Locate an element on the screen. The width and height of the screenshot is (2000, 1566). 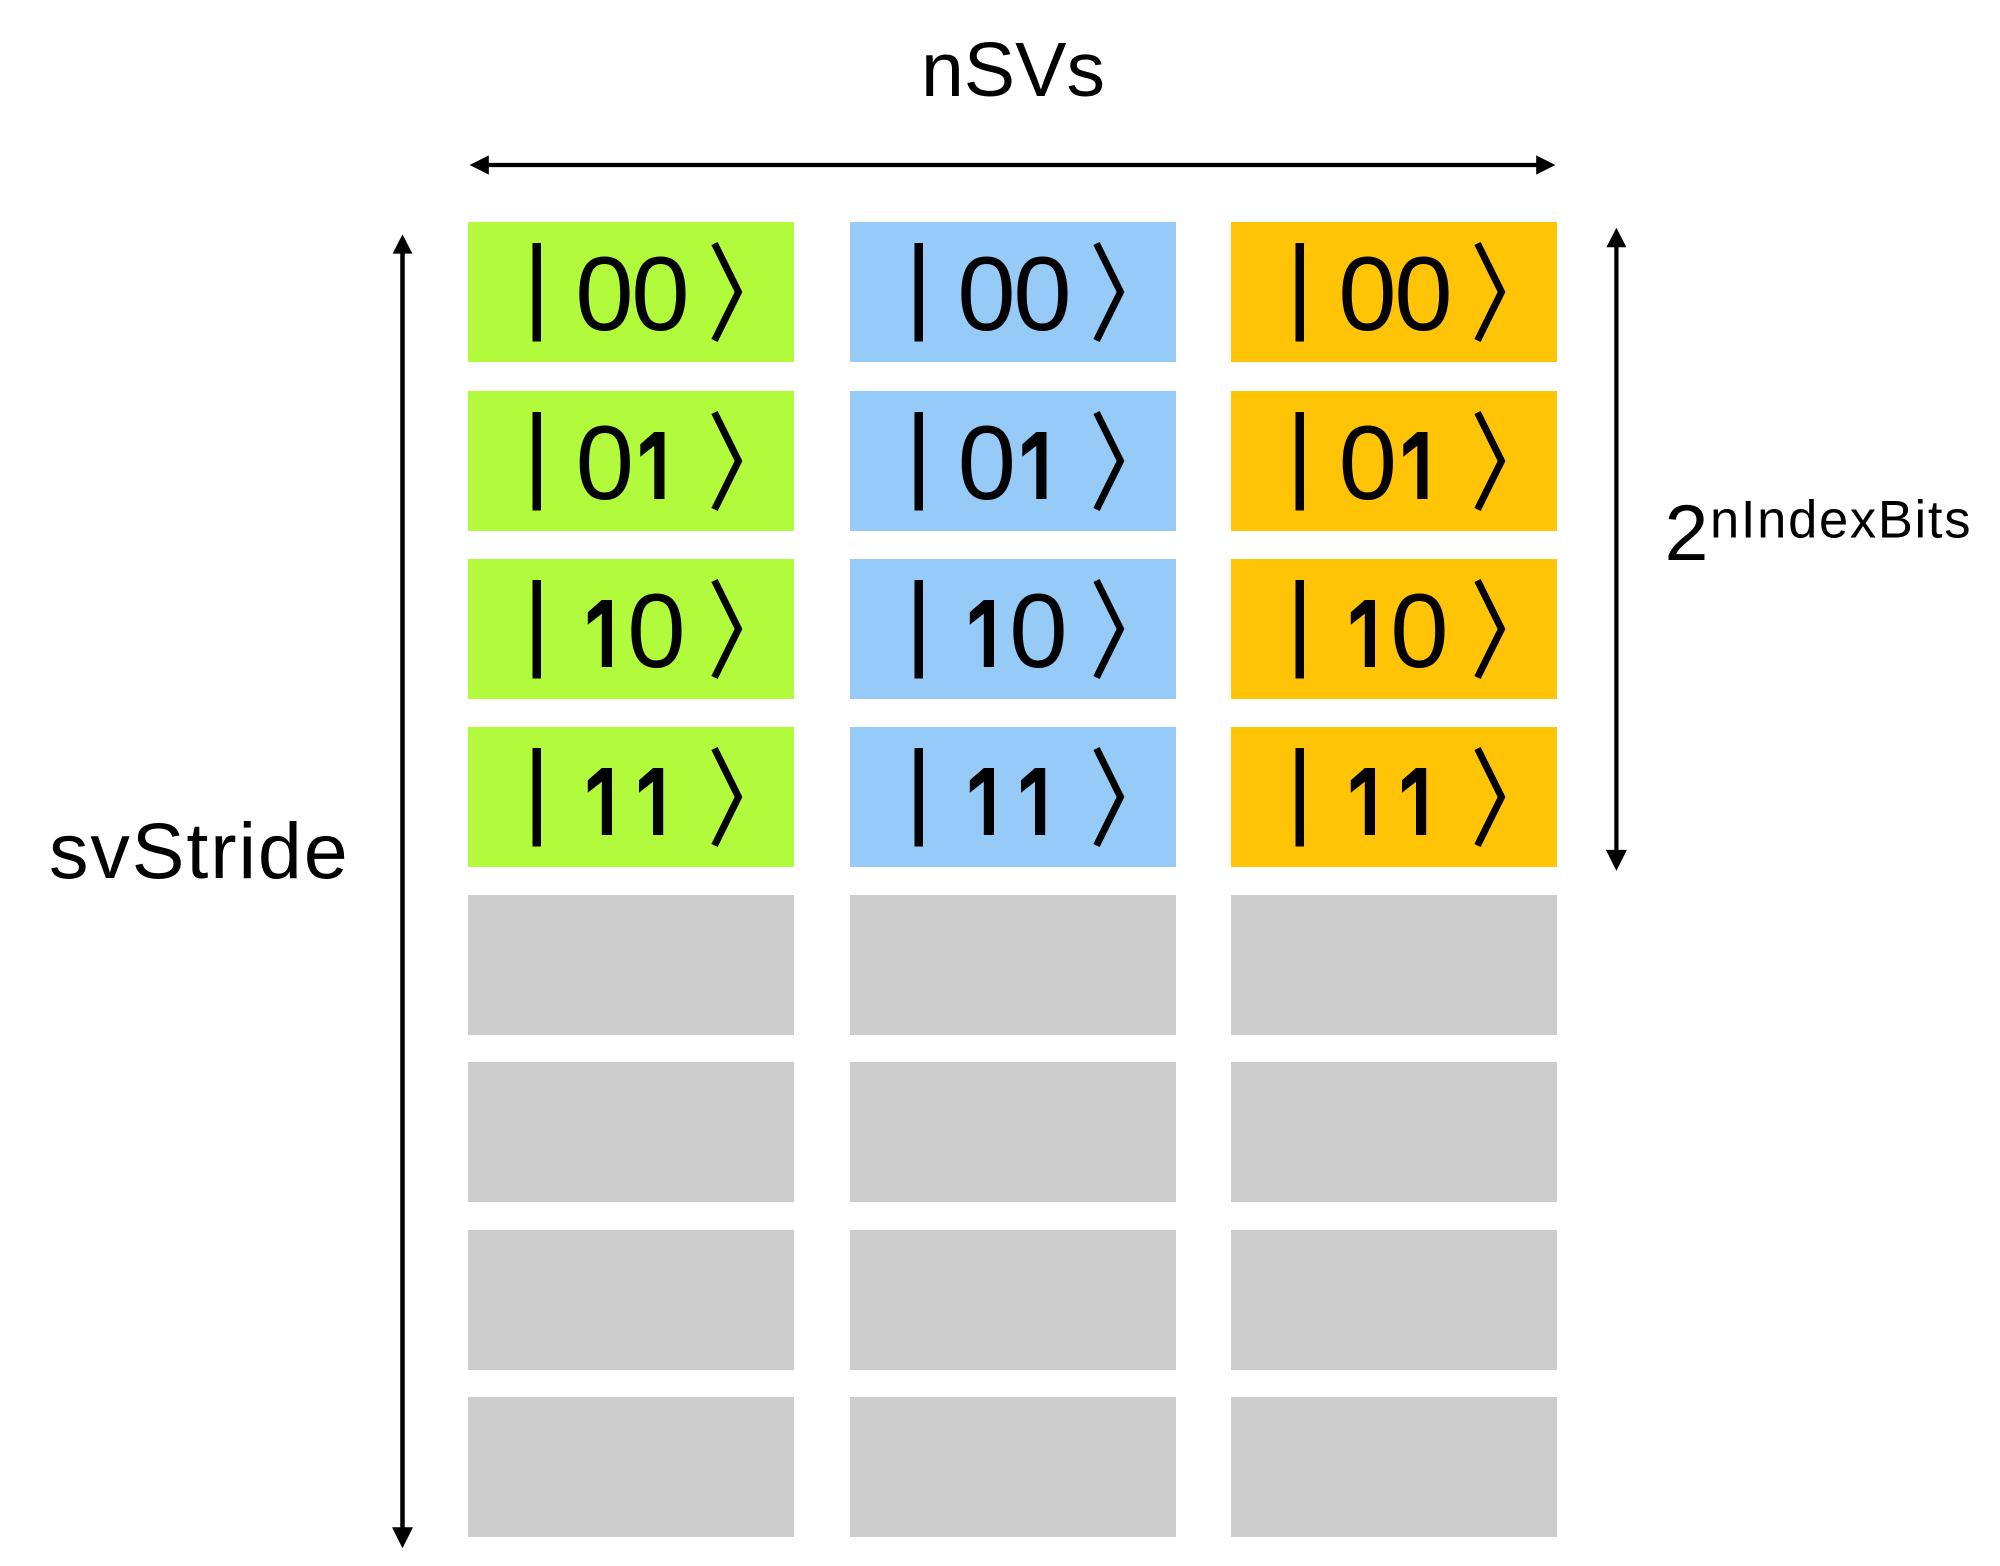
svg-text: nIndexBits is located at coordinates (1841, 520).